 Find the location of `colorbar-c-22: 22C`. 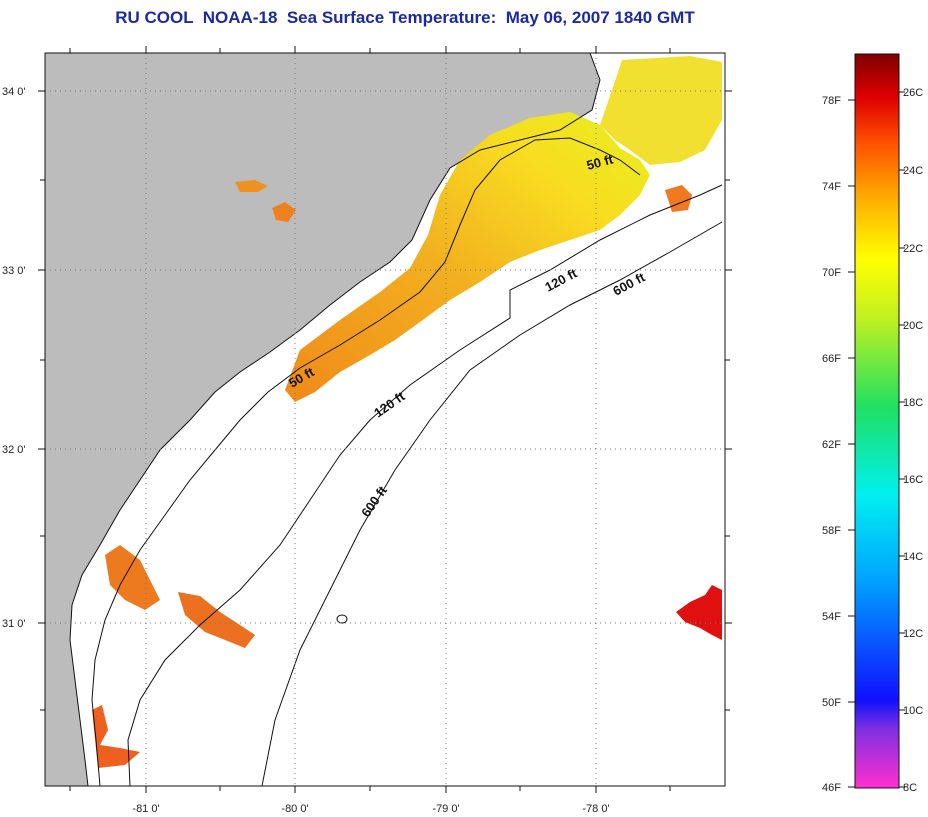

colorbar-c-22: 22C is located at coordinates (913, 249).